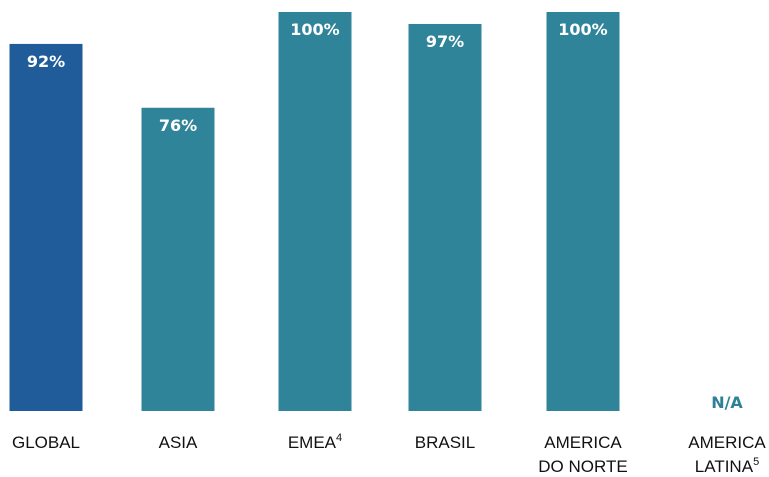 The width and height of the screenshot is (769, 477). Describe the element at coordinates (582, 29) in the screenshot. I see `value-label-america-do-norte: 100%` at that location.